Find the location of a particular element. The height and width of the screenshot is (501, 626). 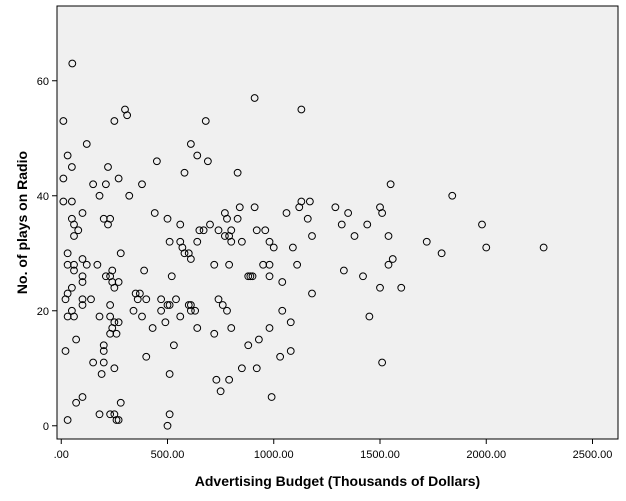

y-tick-label: 60 is located at coordinates (43, 82).